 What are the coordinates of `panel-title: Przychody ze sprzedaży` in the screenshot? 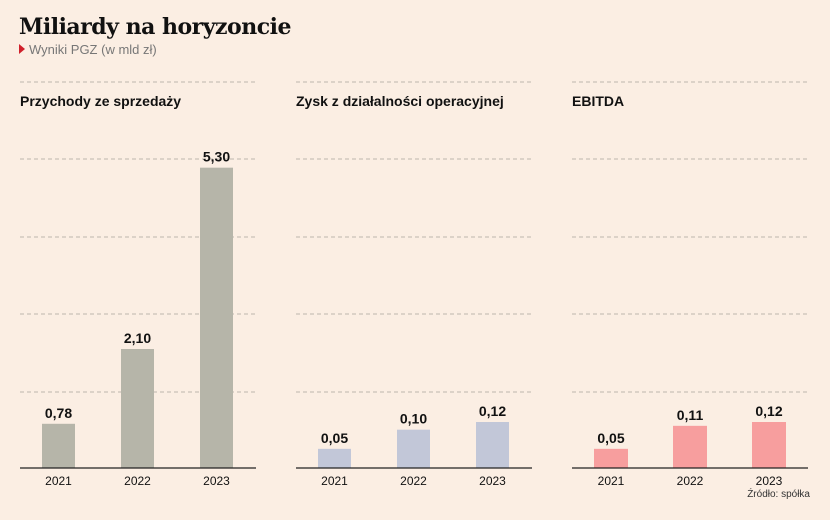 It's located at (100, 101).